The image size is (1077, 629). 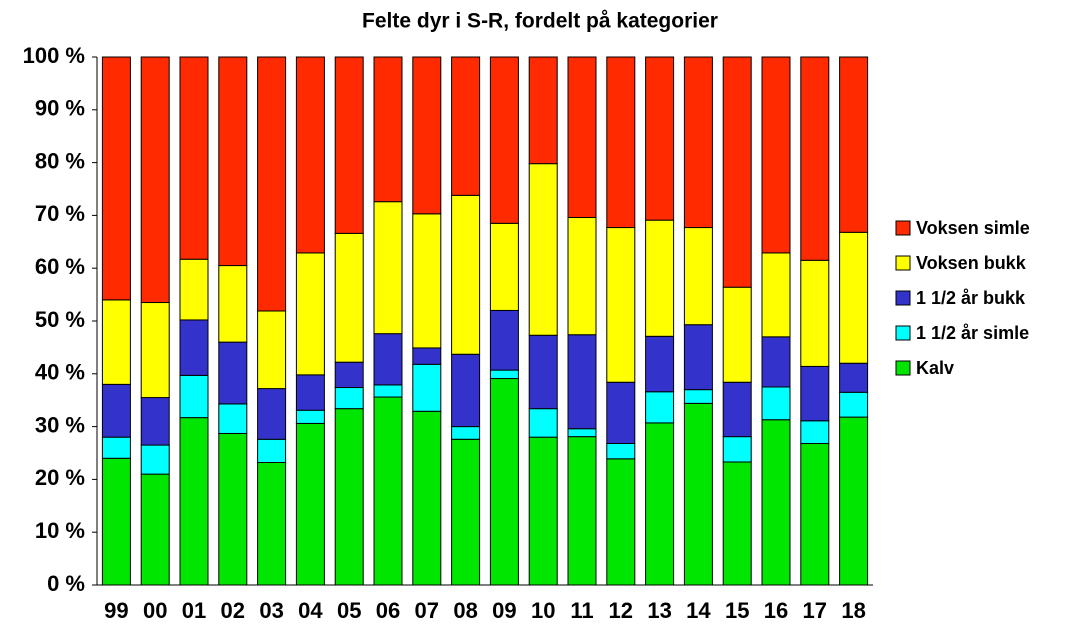 What do you see at coordinates (465, 610) in the screenshot?
I see `x-tick-label: 08` at bounding box center [465, 610].